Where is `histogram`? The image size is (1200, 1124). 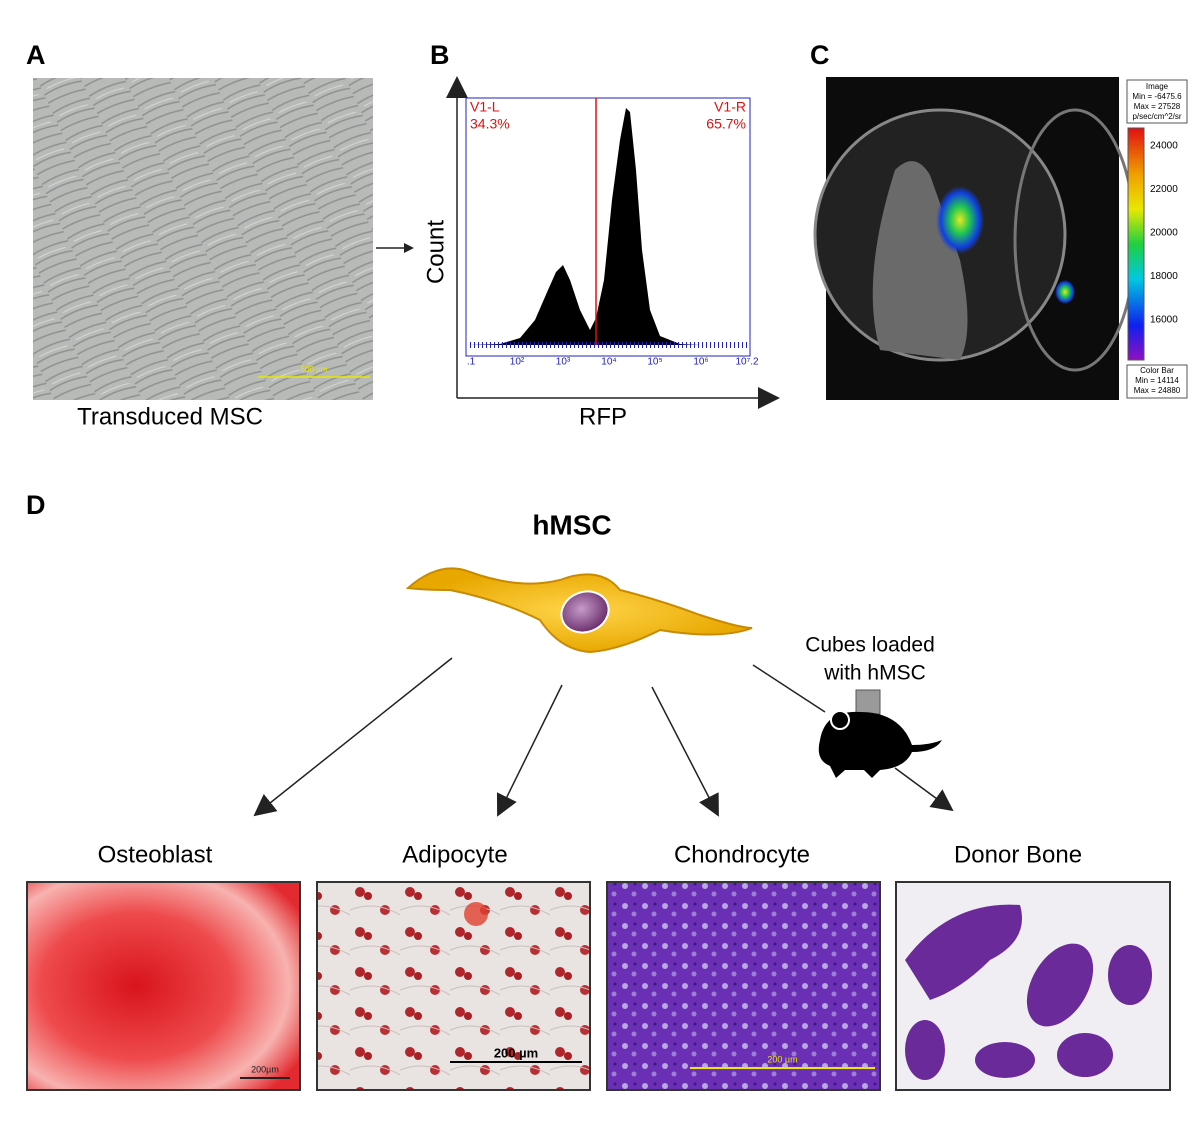 histogram is located at coordinates (585, 226).